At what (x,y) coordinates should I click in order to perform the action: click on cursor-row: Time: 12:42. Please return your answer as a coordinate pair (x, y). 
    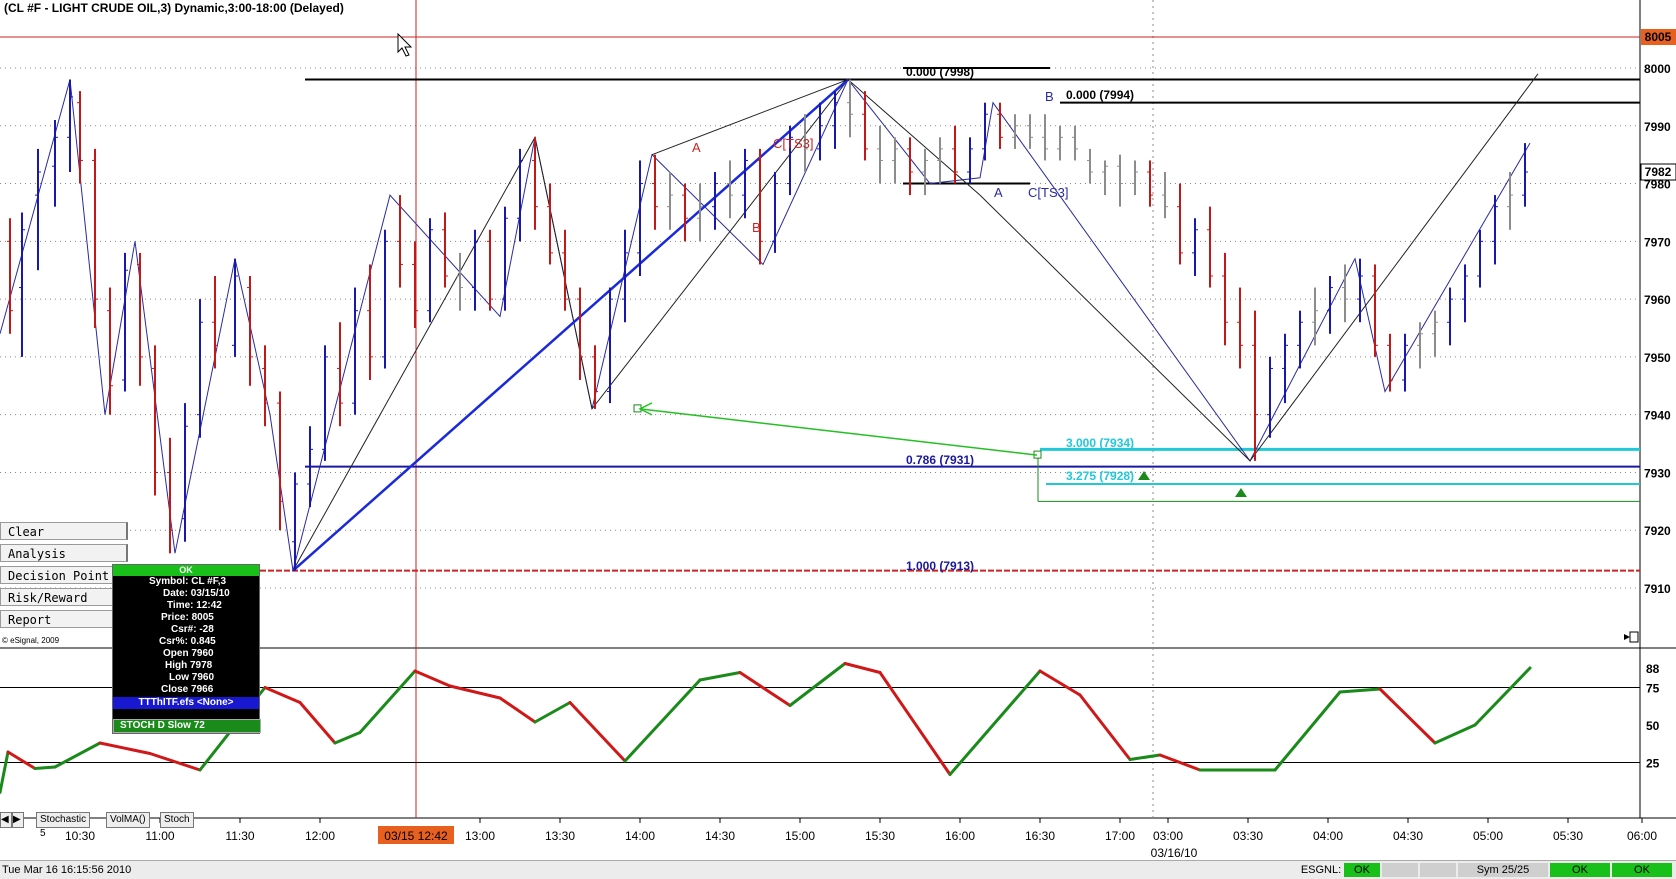
    Looking at the image, I should click on (194, 605).